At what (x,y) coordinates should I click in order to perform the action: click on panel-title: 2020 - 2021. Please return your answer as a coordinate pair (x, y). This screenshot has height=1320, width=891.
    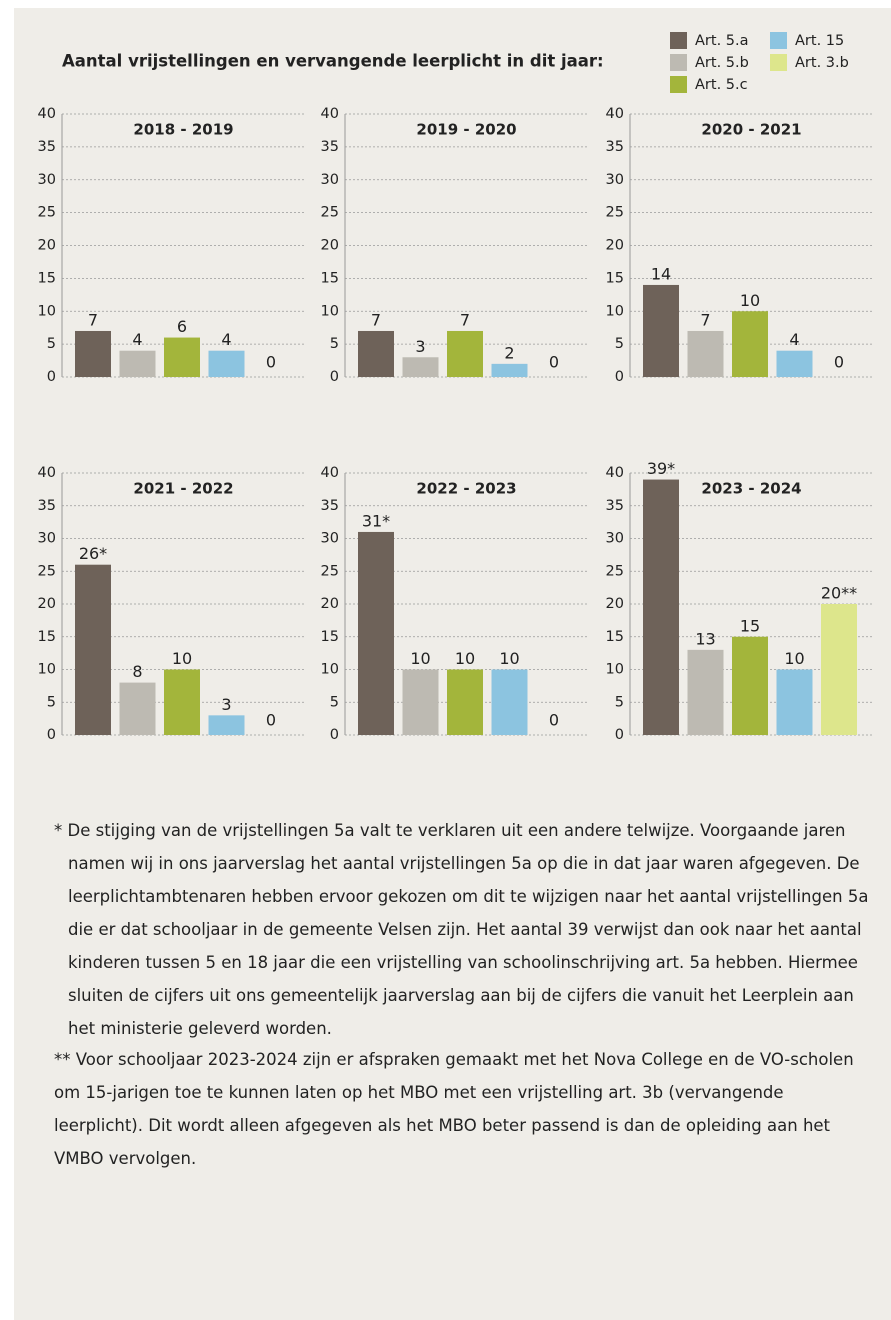
    Looking at the image, I should click on (751, 130).